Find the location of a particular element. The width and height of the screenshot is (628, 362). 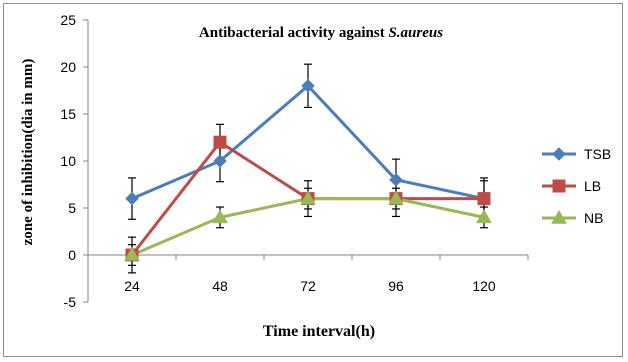

legend-label-tsb: TSB is located at coordinates (597, 154).